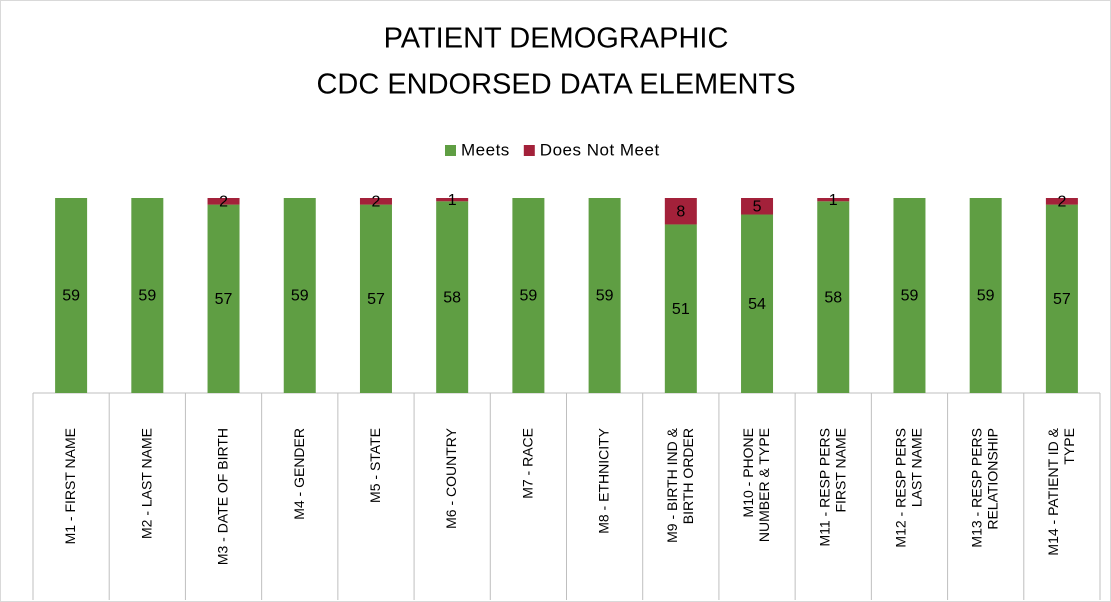 This screenshot has width=1111, height=602. What do you see at coordinates (908, 488) in the screenshot?
I see `x-tick-label: M12 - RESP PERSLAST NAME` at bounding box center [908, 488].